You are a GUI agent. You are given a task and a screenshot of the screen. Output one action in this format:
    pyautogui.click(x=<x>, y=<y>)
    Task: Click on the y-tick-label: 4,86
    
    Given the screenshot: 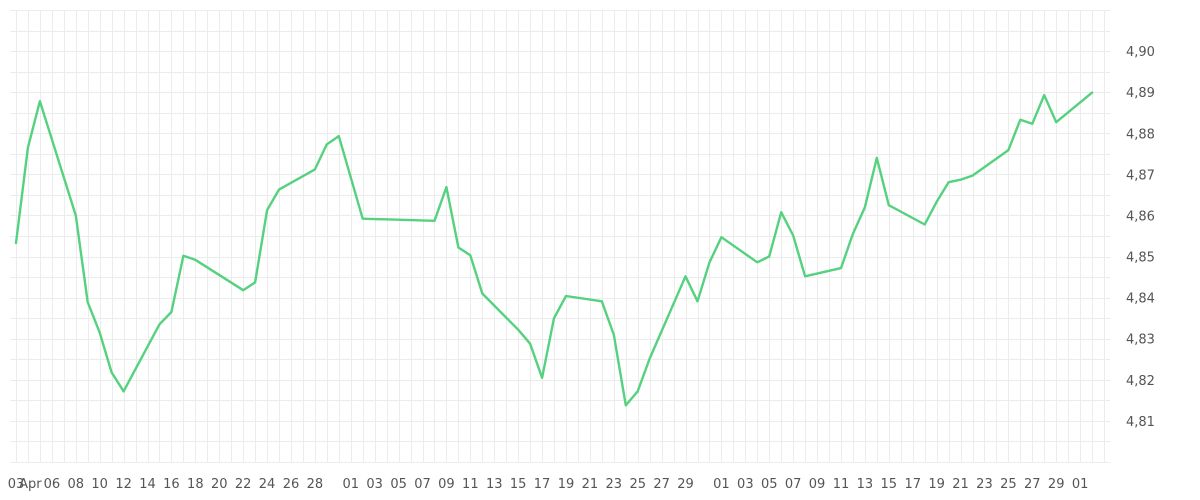 What is the action you would take?
    pyautogui.click(x=1140, y=216)
    